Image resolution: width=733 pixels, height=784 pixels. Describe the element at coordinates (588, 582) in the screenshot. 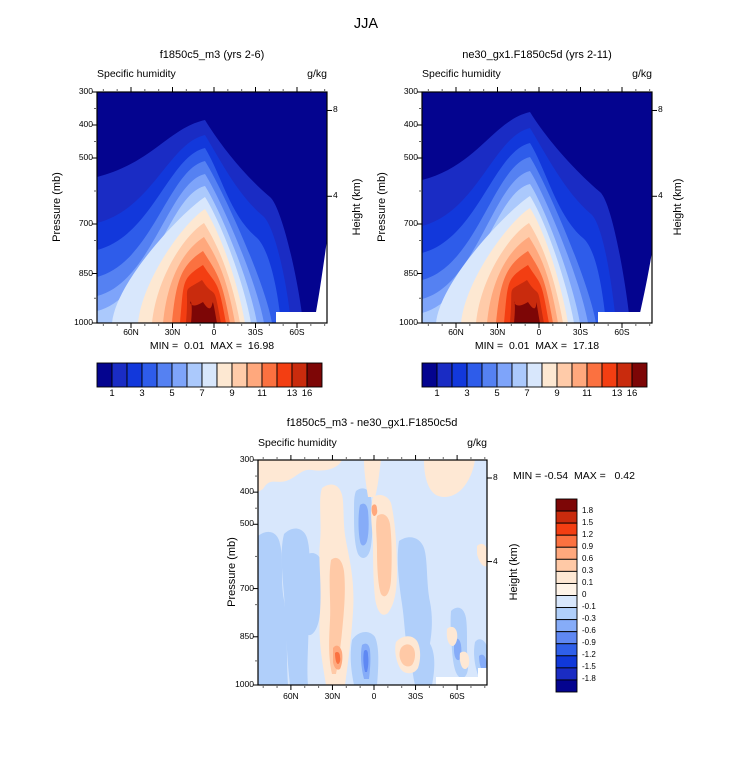

I see `panel-c-colorbar-label: 0.1` at that location.